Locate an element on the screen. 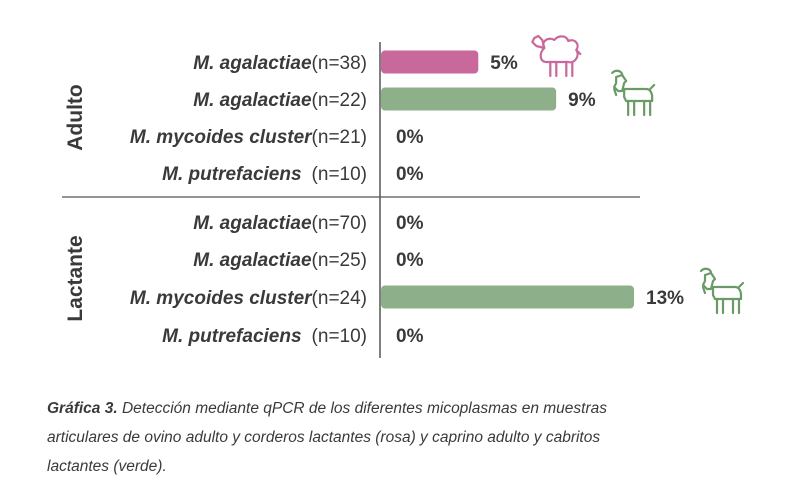  value-label: 9% is located at coordinates (582, 100).